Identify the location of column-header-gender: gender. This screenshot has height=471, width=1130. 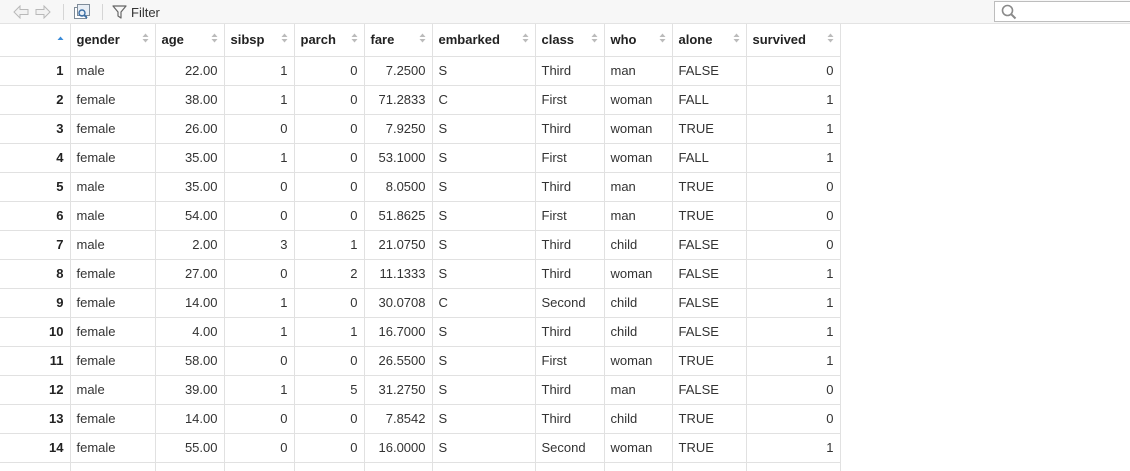
(113, 40).